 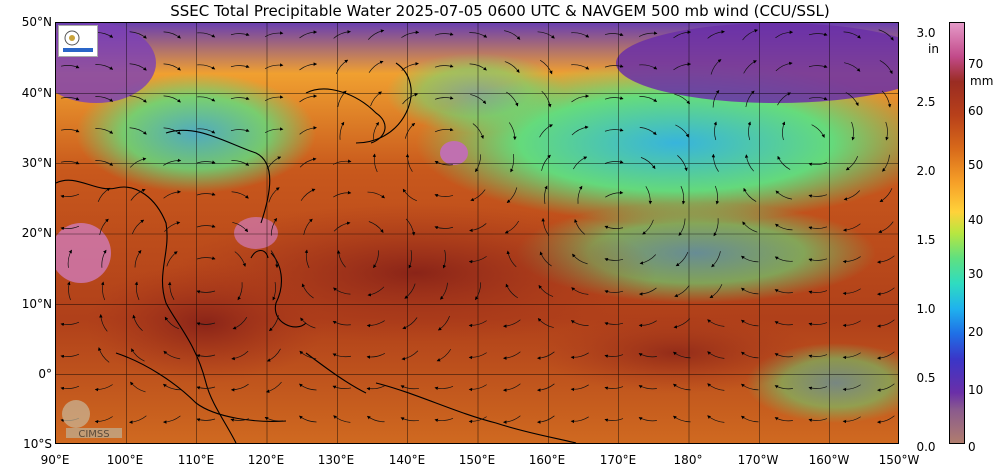 I want to click on lat-label-10n: 10°N, so click(x=36, y=304).